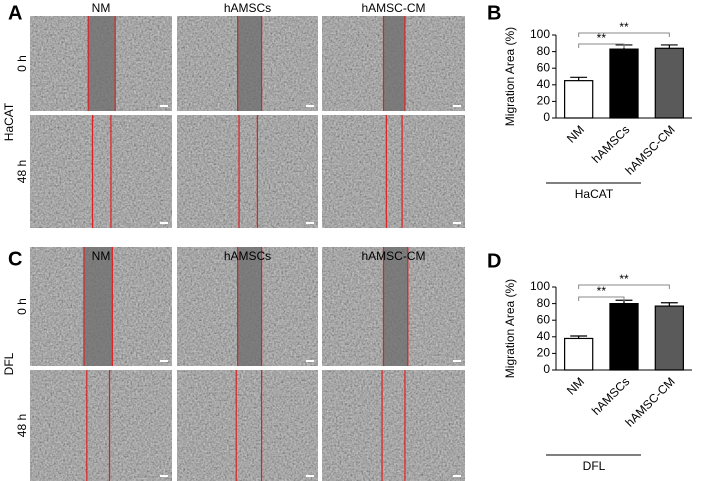  What do you see at coordinates (9, 121) in the screenshot?
I see `cell-line-label: HaCAT` at bounding box center [9, 121].